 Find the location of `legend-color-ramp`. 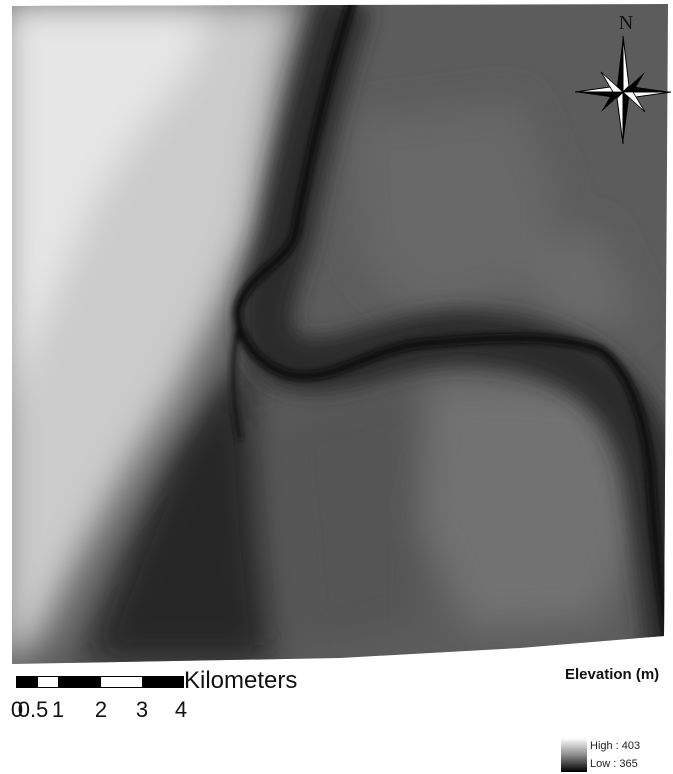

legend-color-ramp is located at coordinates (574, 755).